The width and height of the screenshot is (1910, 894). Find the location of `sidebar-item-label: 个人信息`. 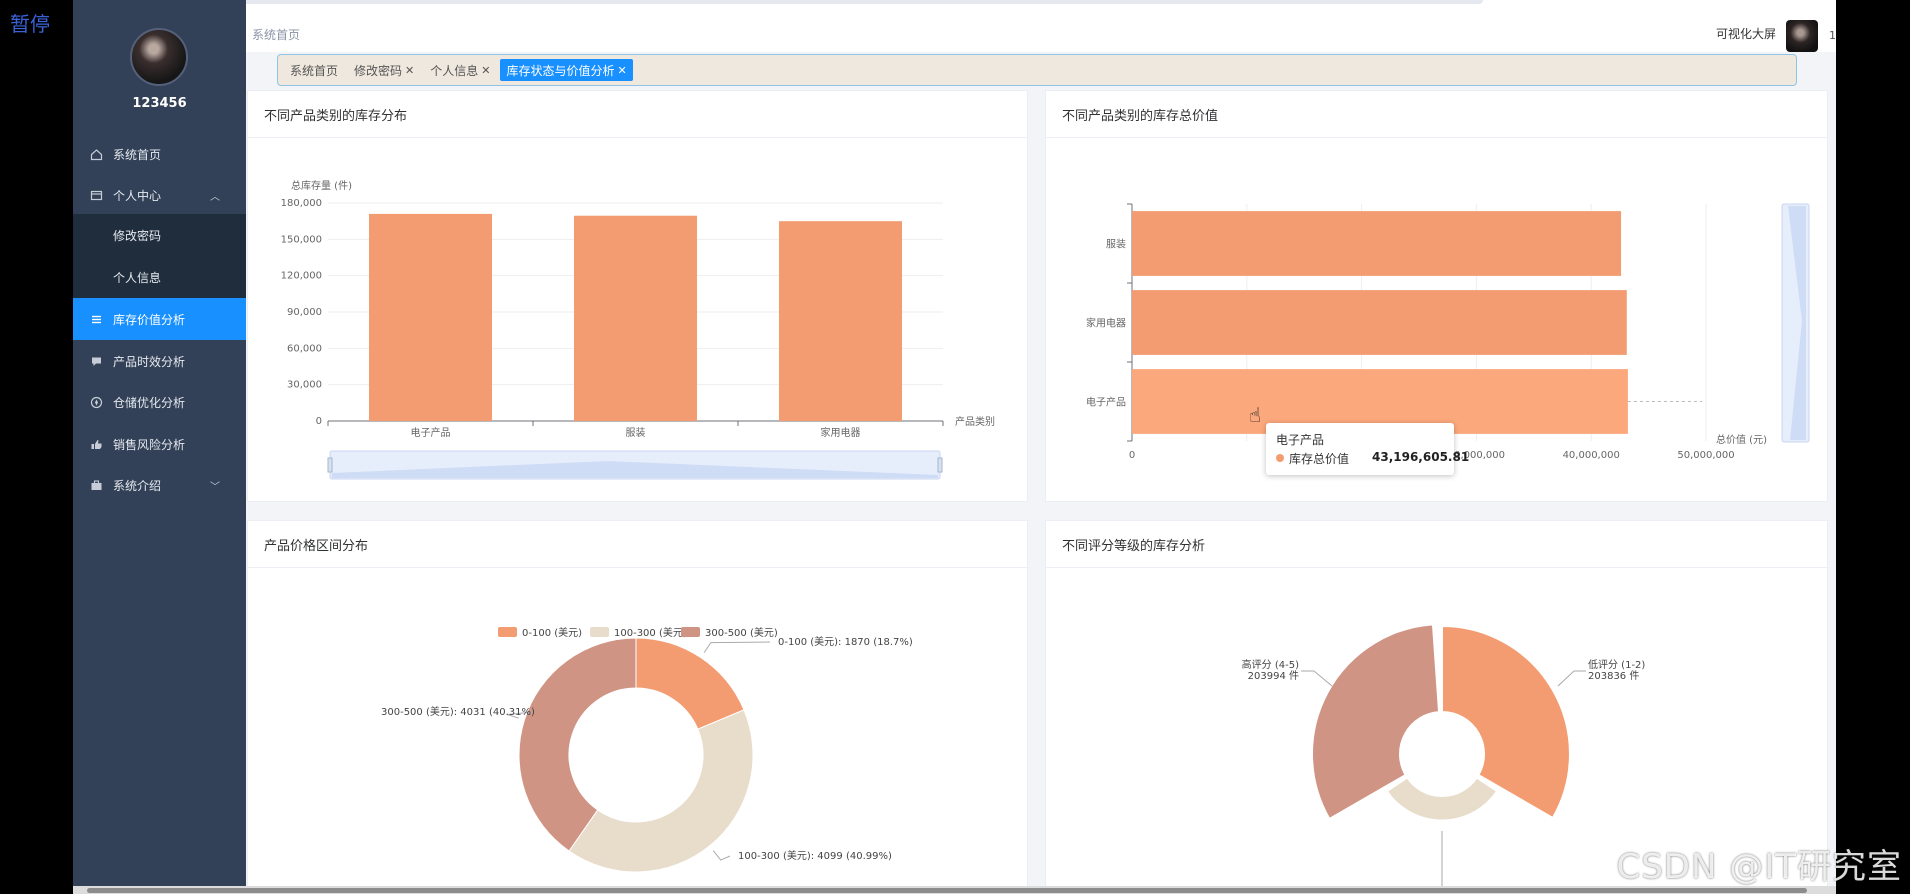

sidebar-item-label: 个人信息 is located at coordinates (137, 277).